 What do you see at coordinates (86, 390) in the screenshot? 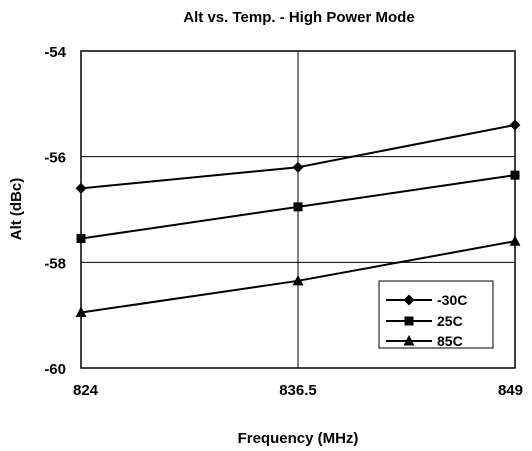
I see `x-tick-label: 824` at bounding box center [86, 390].